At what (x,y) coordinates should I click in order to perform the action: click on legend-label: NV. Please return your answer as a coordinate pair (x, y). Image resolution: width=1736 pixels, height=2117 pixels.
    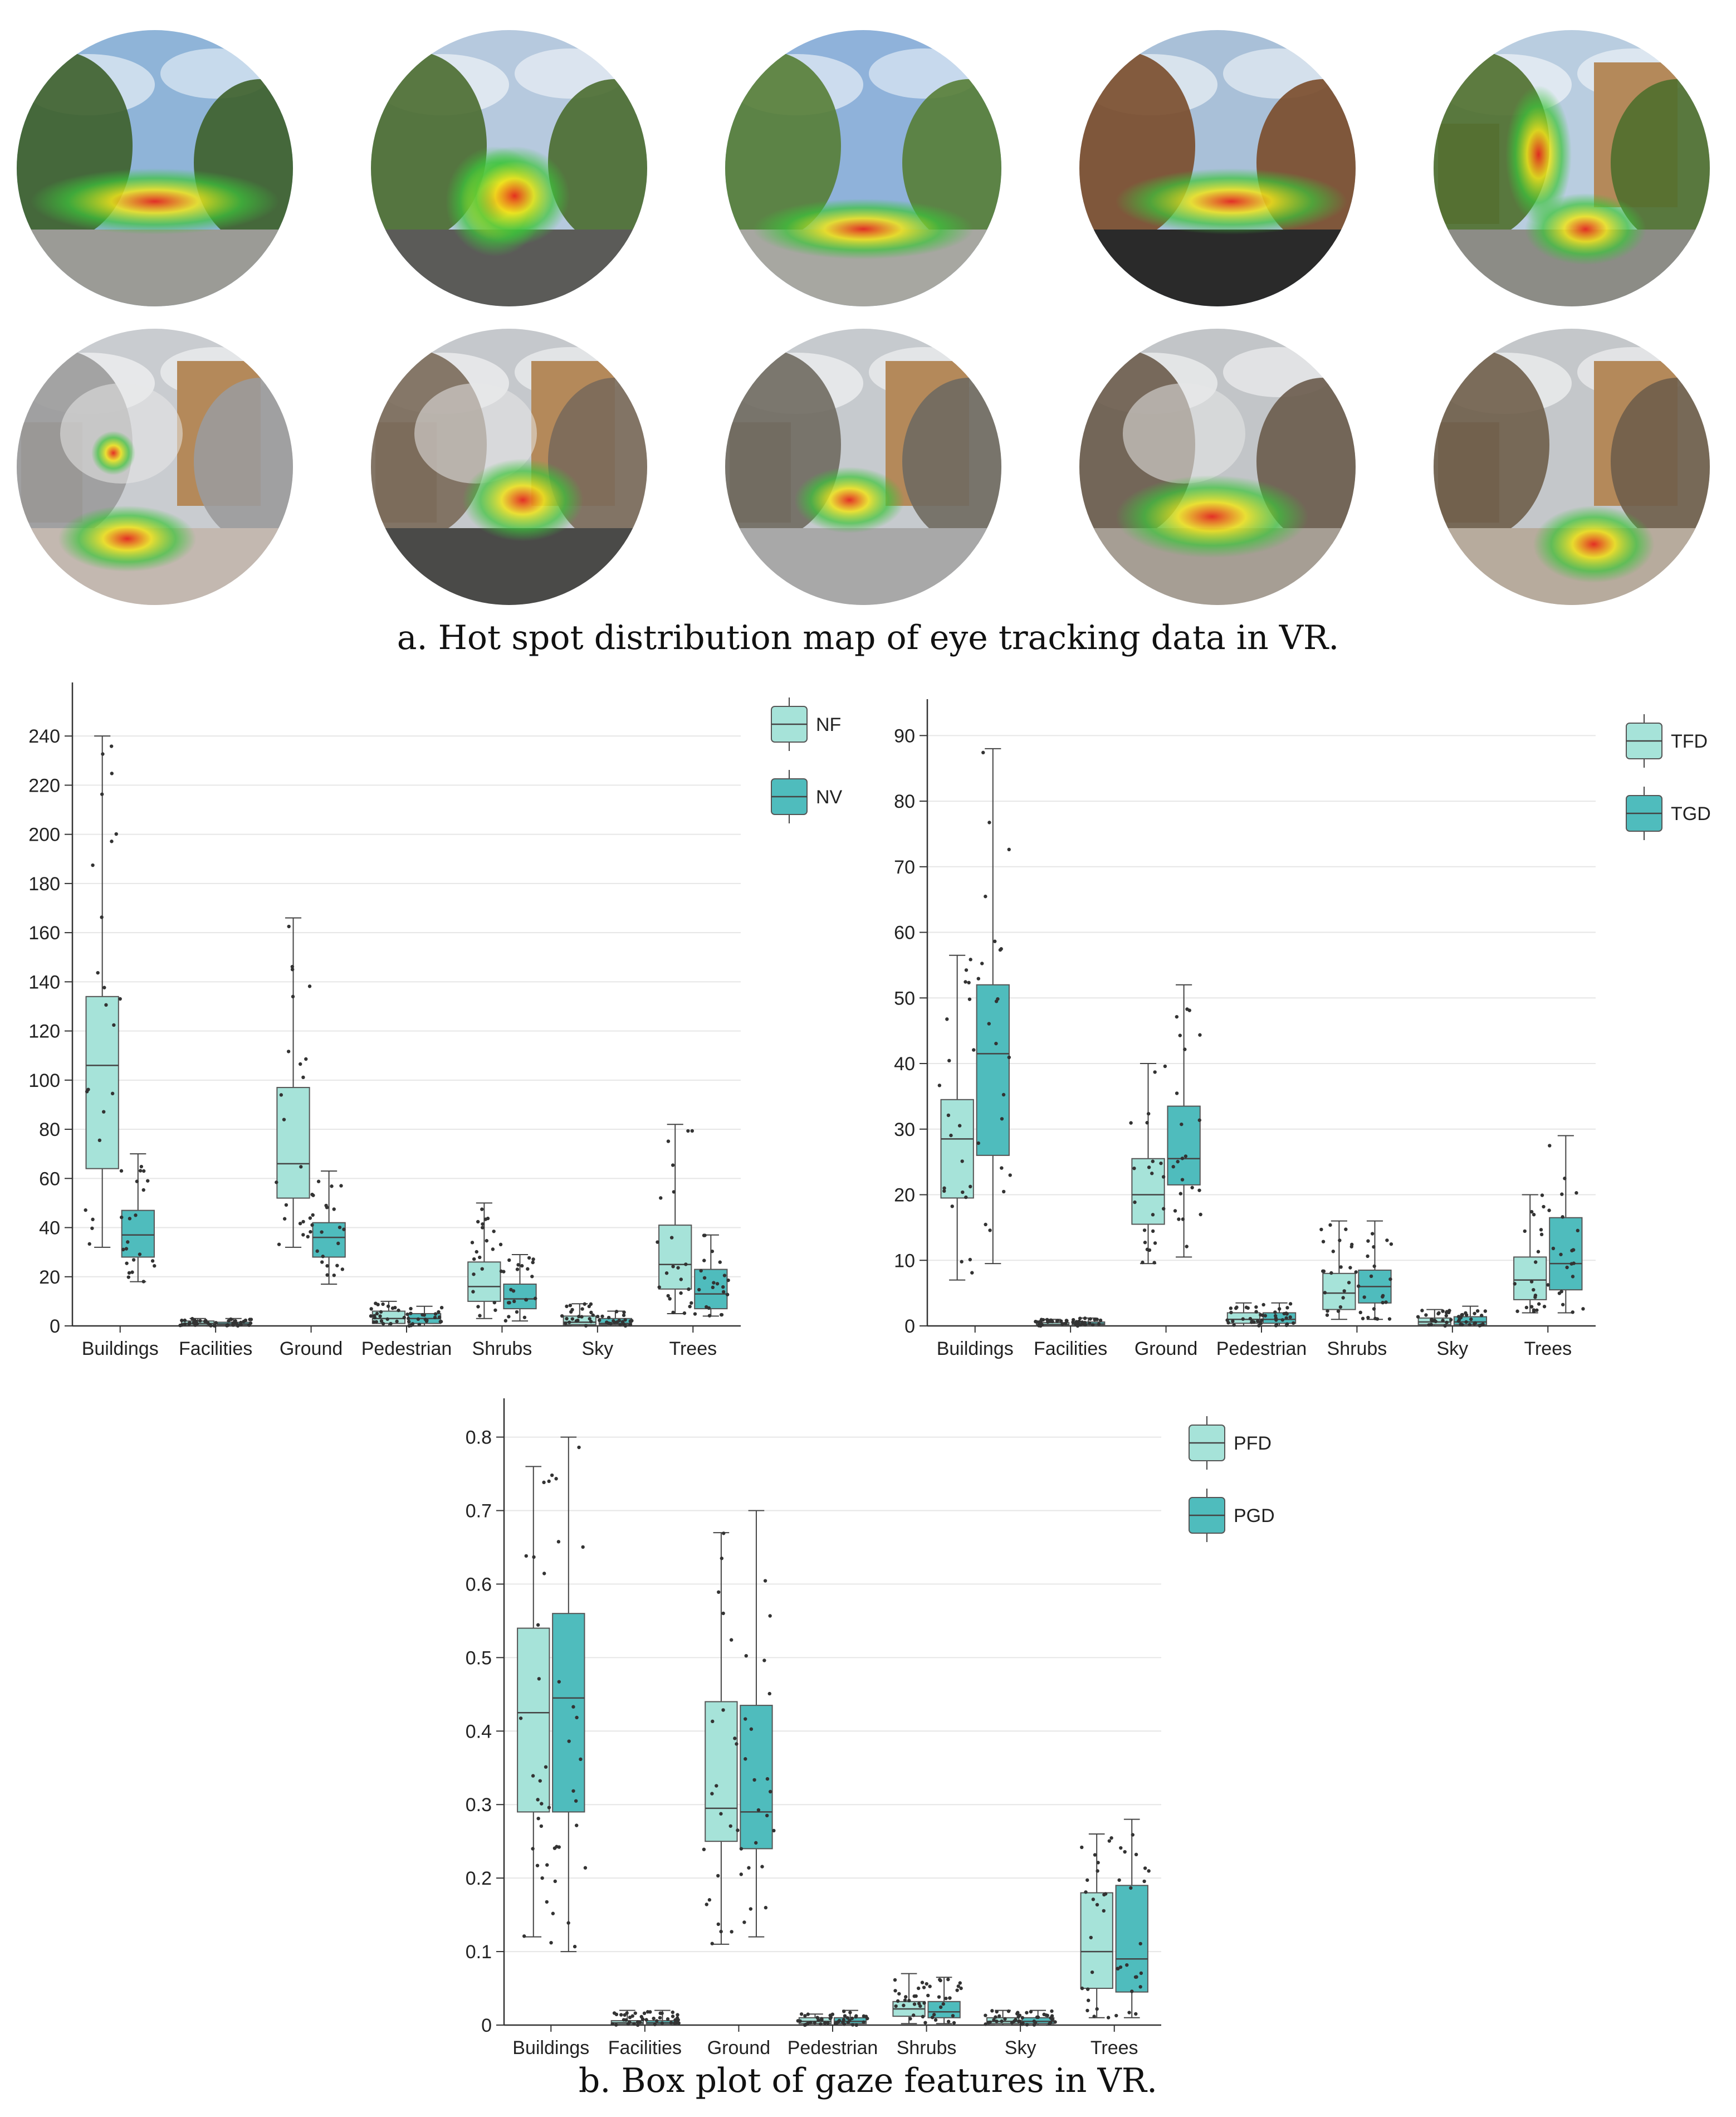
    Looking at the image, I should click on (830, 797).